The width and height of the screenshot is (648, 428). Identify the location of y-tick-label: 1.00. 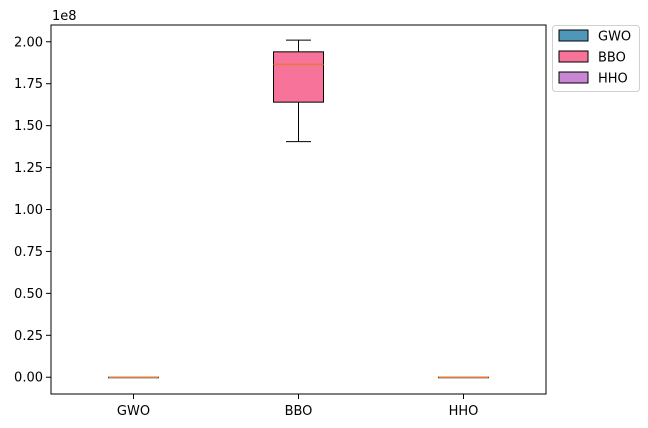
(28, 210).